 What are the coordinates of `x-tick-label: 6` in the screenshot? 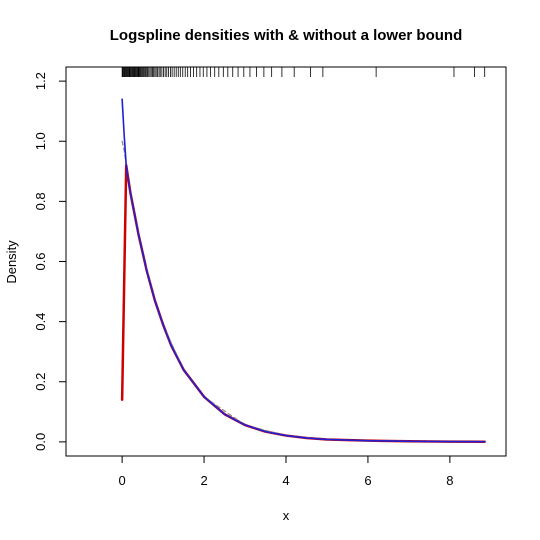 It's located at (367, 480).